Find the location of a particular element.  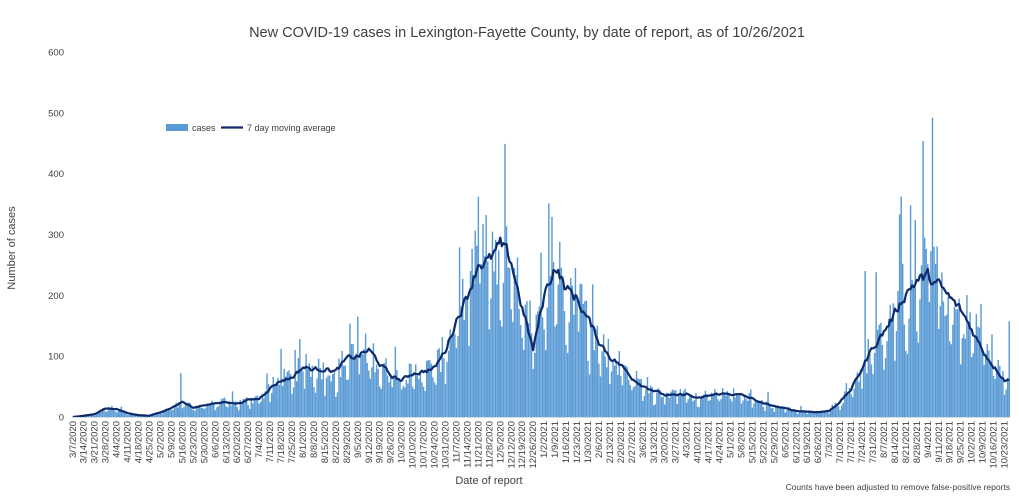

x-tick-label: 5/29/2021 is located at coordinates (774, 442).